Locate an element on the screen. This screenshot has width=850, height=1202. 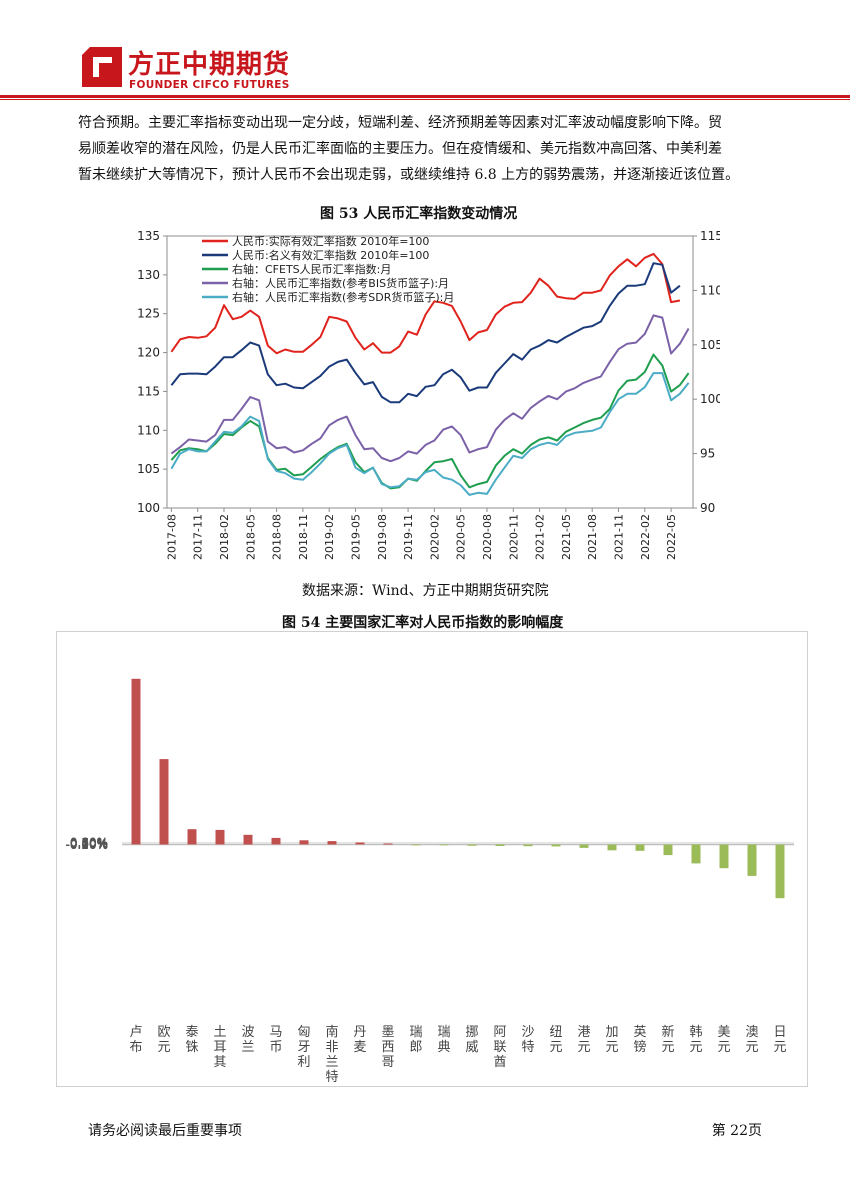
x-category-label: 马币 is located at coordinates (275, 1040).